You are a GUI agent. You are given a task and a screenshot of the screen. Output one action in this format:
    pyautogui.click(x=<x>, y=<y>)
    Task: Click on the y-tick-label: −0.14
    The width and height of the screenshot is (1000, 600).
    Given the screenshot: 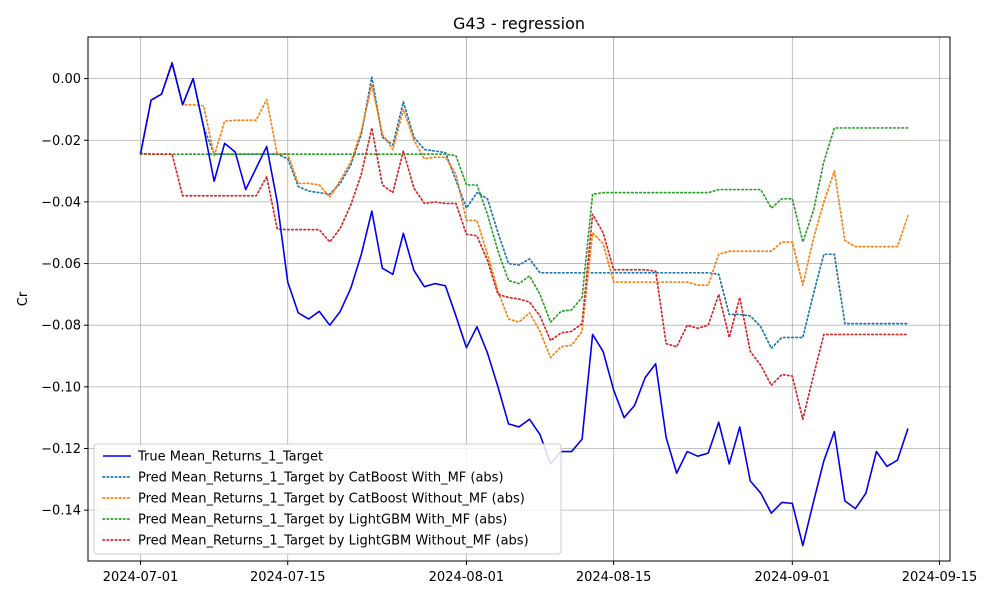 What is the action you would take?
    pyautogui.click(x=61, y=511)
    